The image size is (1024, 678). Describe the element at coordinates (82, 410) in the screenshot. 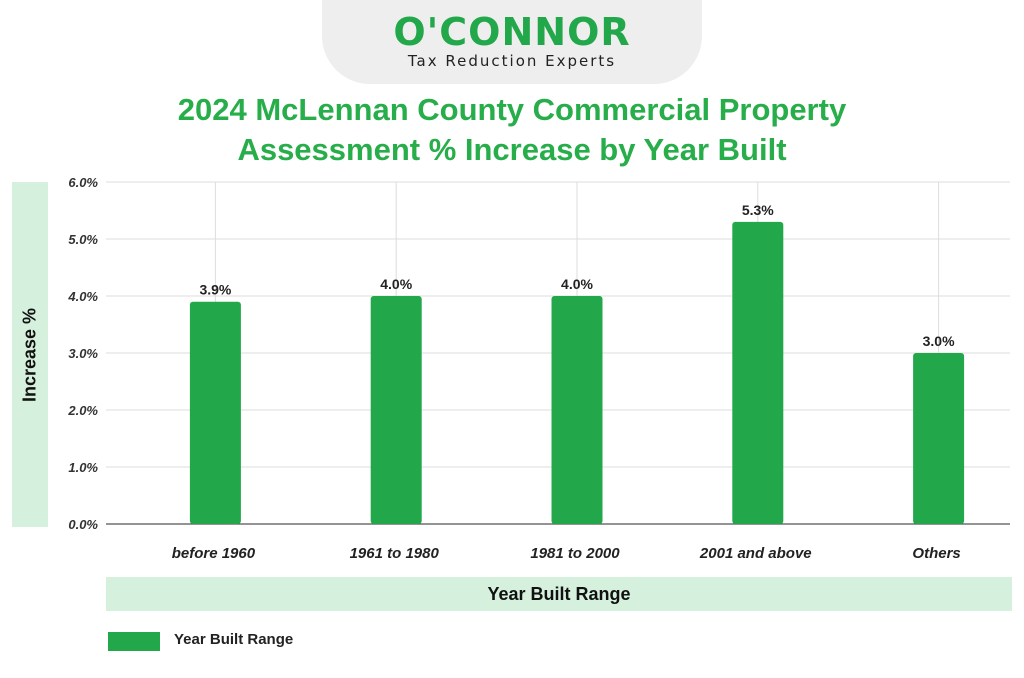

I see `y-tick-label: 2.0%` at that location.